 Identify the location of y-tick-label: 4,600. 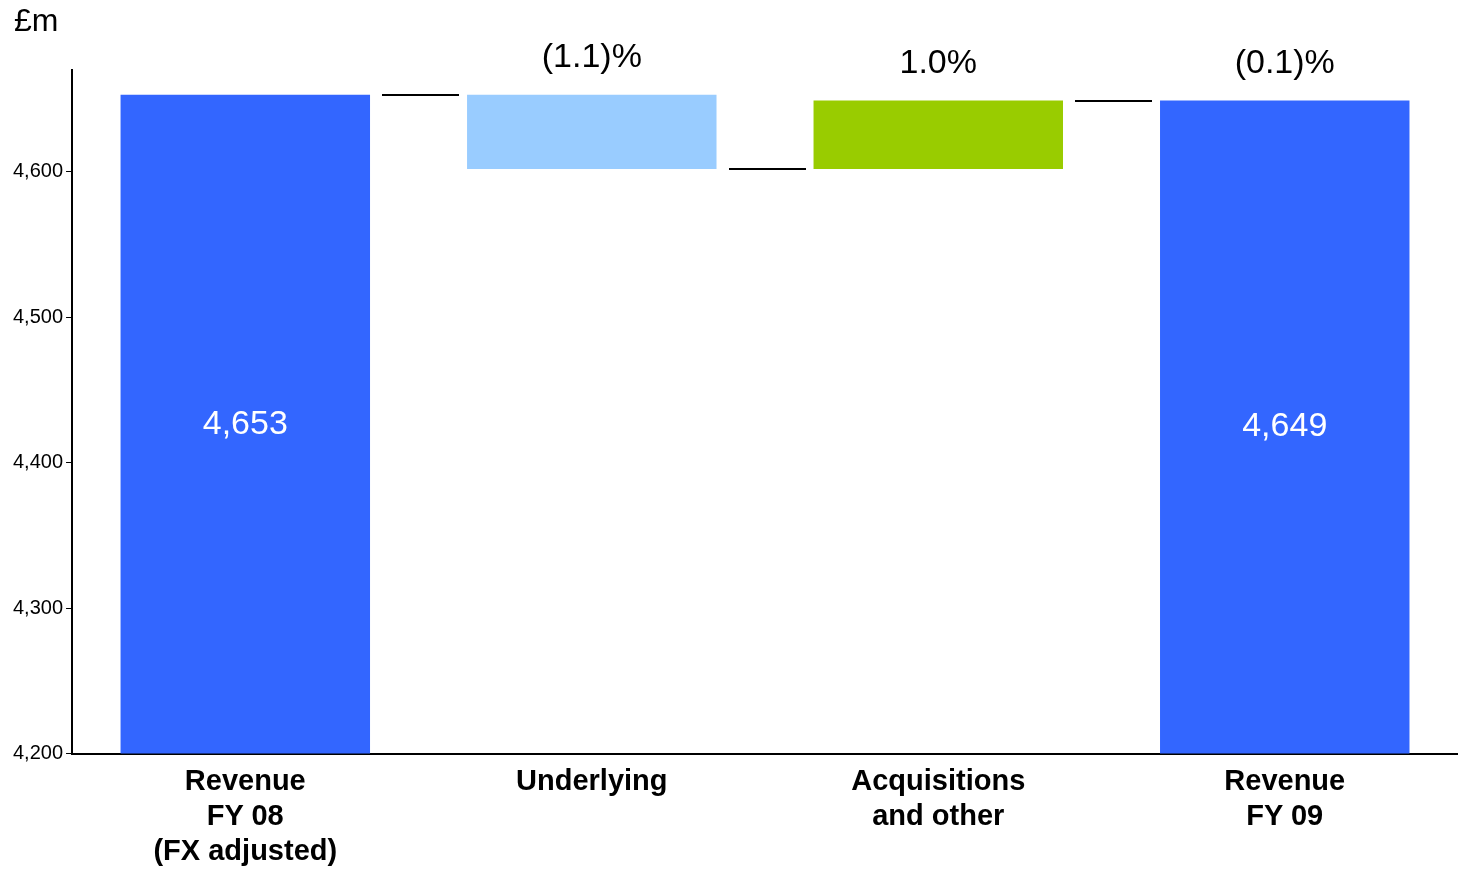
(38, 170).